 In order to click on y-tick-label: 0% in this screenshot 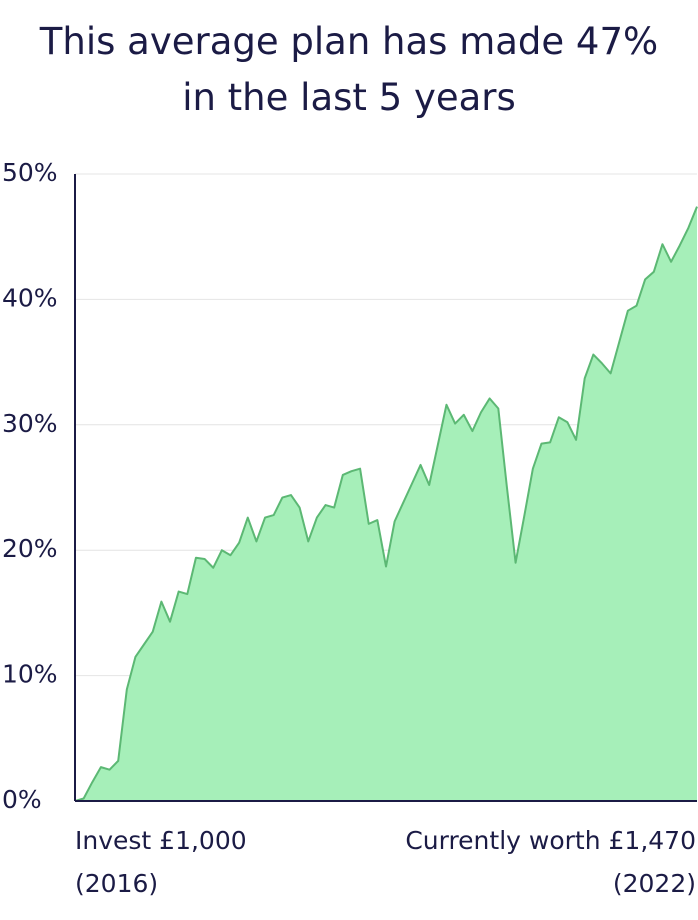, I will do `click(22, 799)`.